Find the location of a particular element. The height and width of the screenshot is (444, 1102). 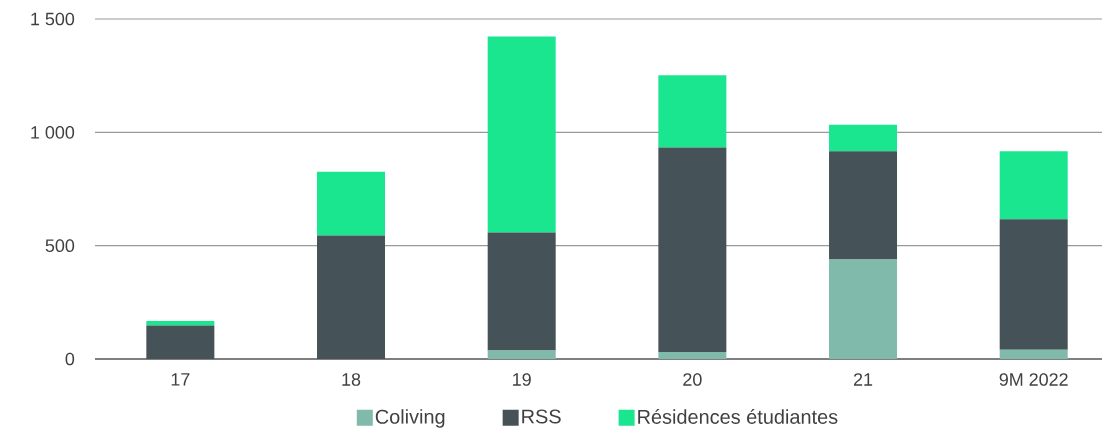

y-tick-label: 0 is located at coordinates (70, 359).